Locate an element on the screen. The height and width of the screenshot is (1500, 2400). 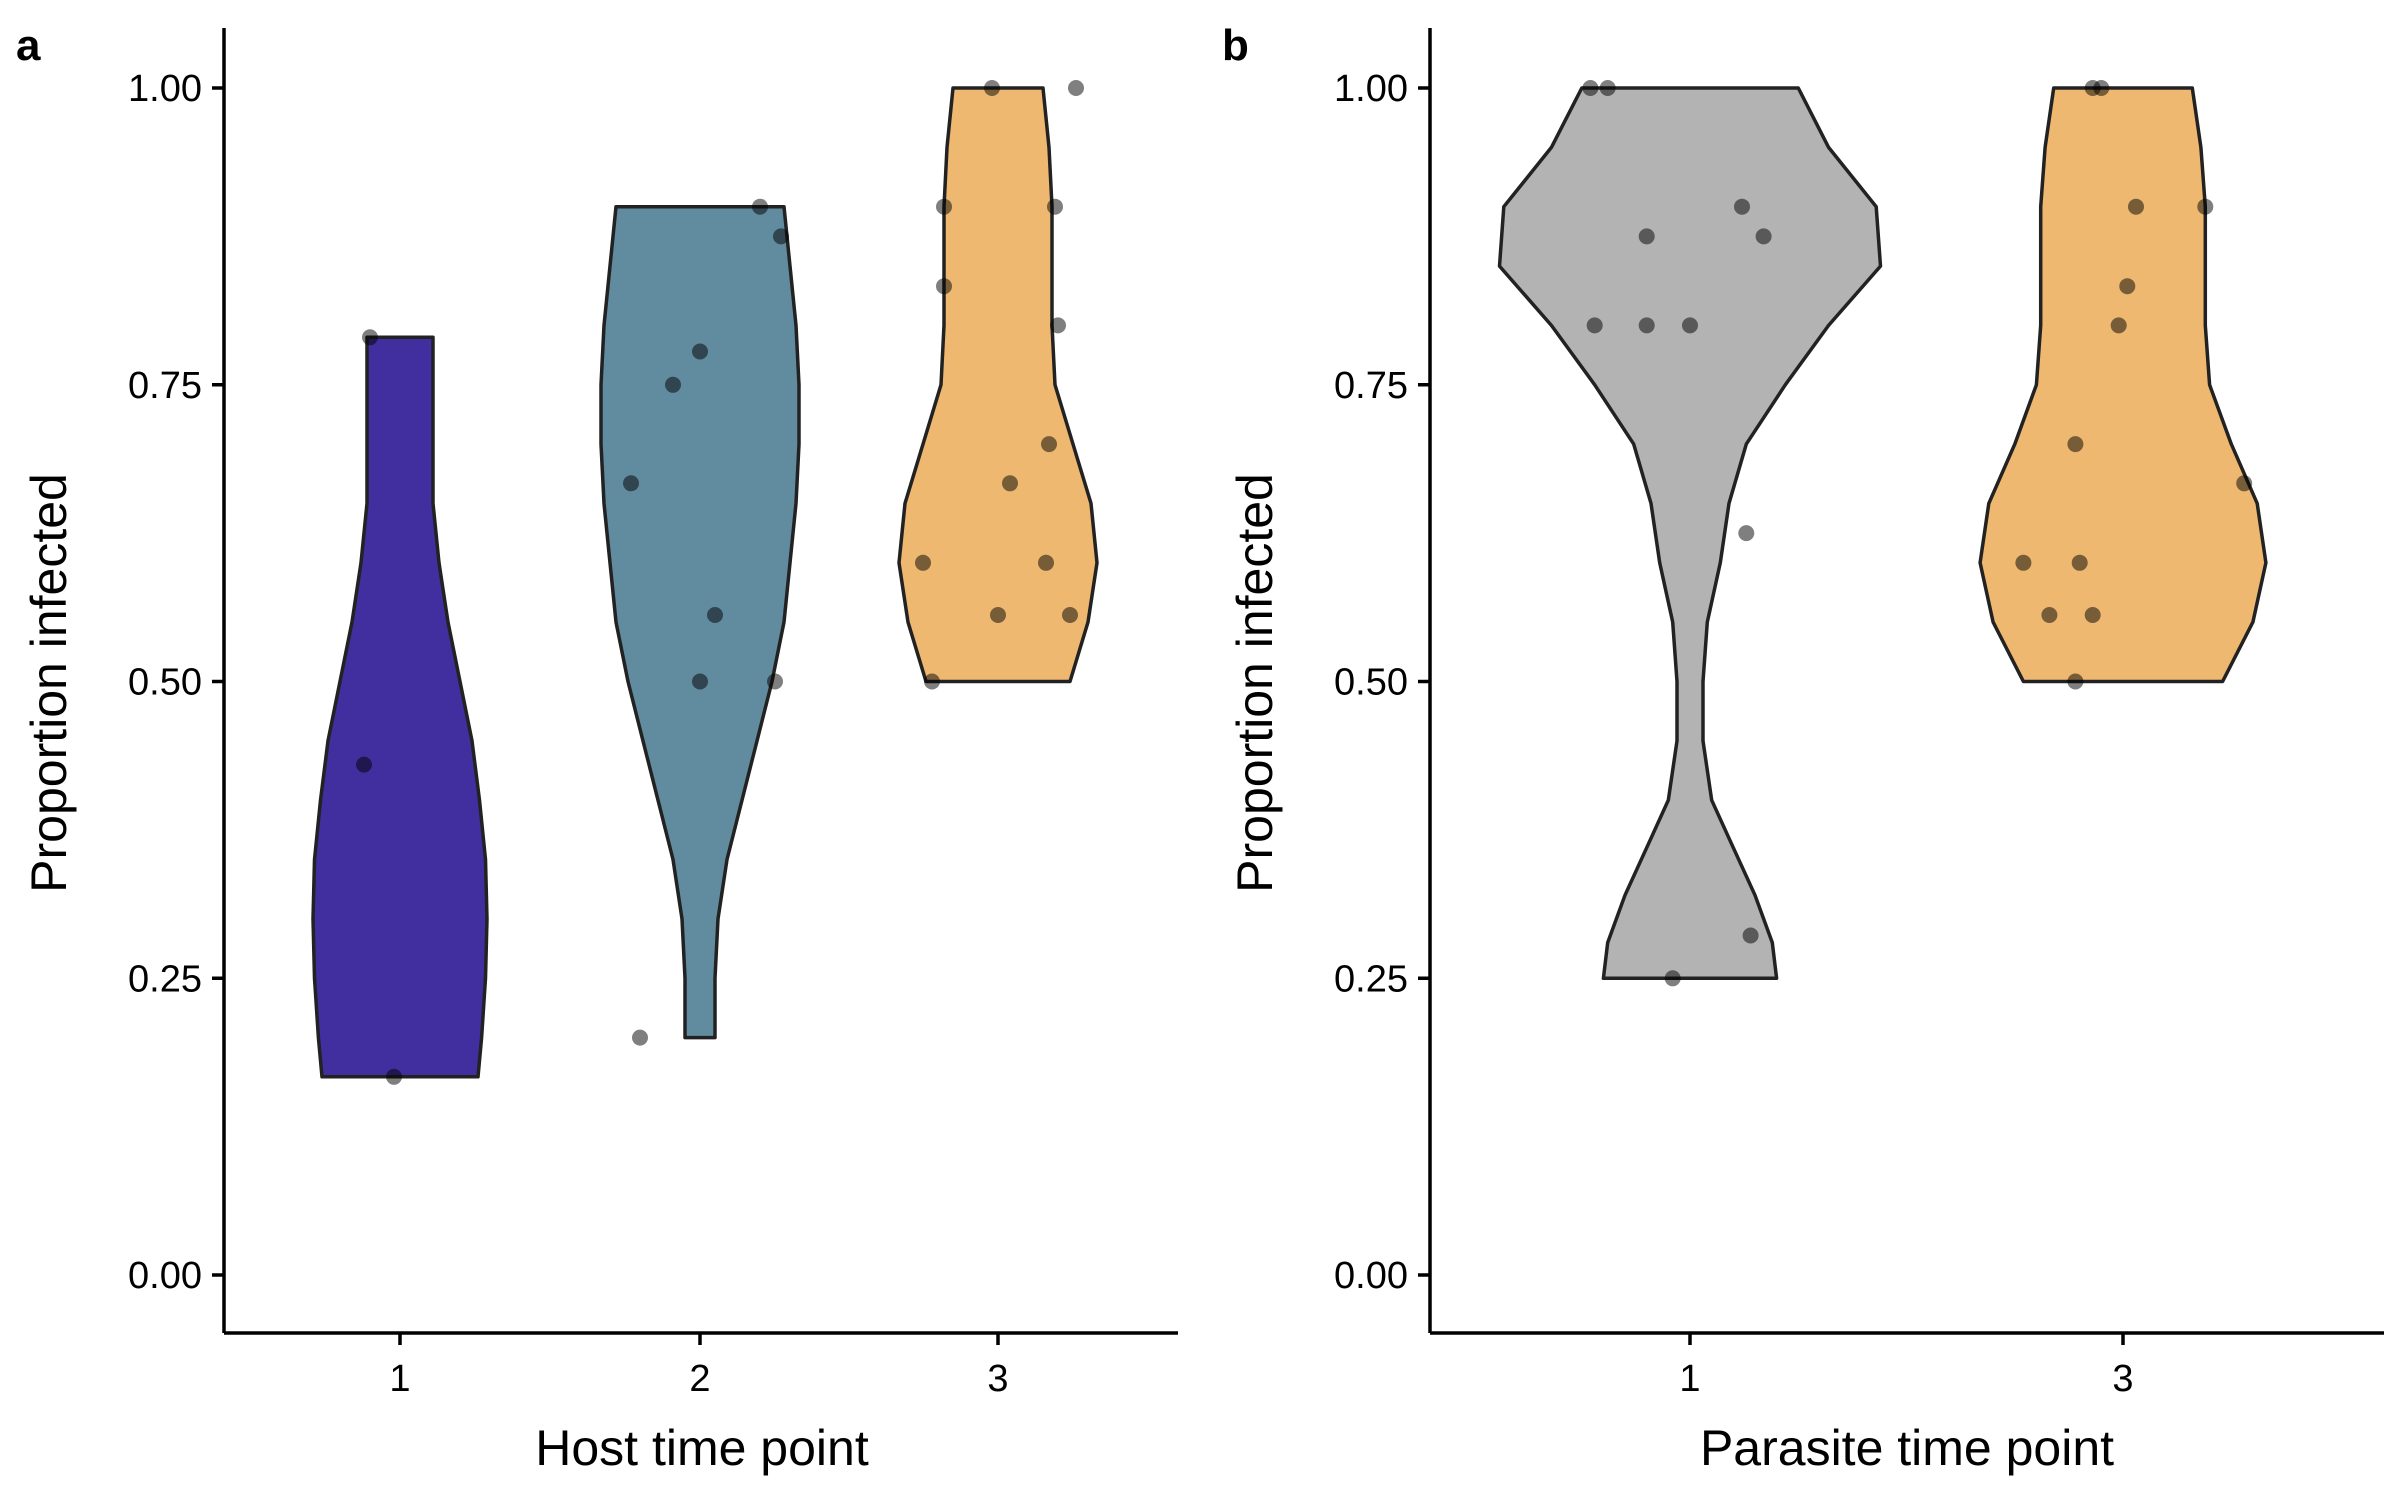
panel-b-y-axis-title: Proportion infected is located at coordinates (1255, 683).